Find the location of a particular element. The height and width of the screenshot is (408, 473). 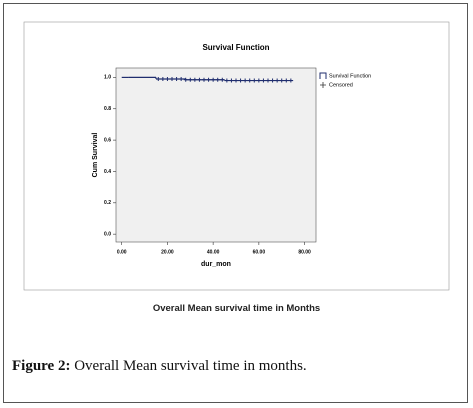

y-tick-label: 0.2 is located at coordinates (107, 203).